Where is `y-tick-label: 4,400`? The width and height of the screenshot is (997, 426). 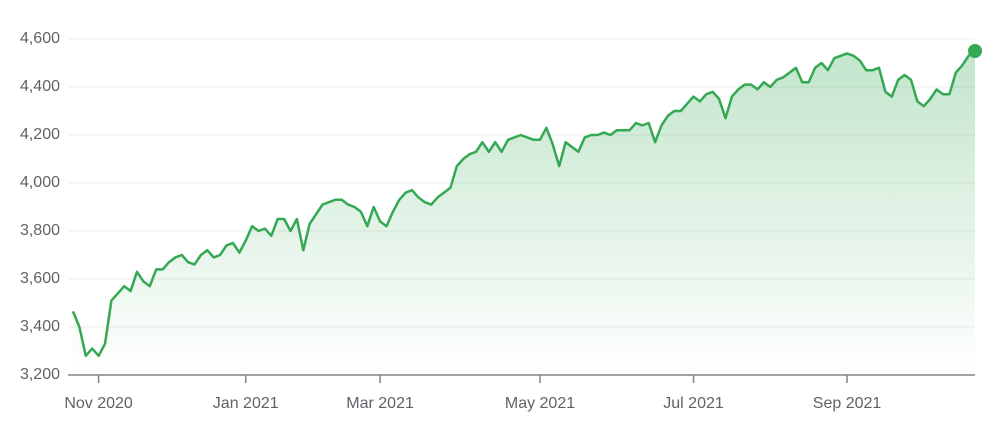
y-tick-label: 4,400 is located at coordinates (40, 86).